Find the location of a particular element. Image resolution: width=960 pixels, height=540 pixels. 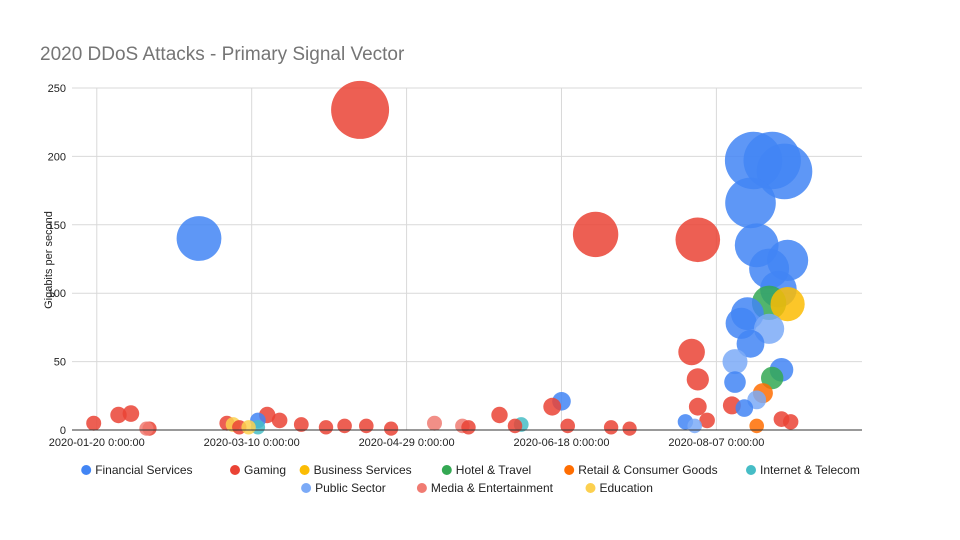

legend-label-internet-telecom: Internet & Telecom is located at coordinates (810, 470).